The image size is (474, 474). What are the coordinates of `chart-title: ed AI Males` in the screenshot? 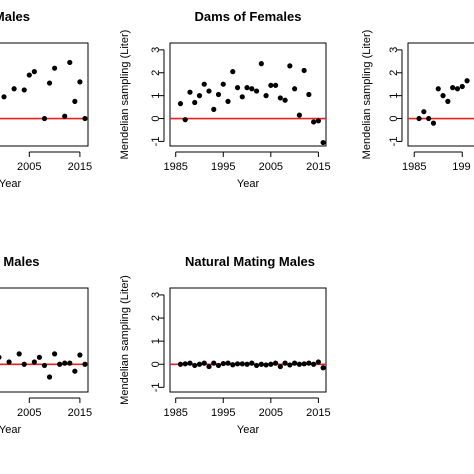 It's located at (20, 261).